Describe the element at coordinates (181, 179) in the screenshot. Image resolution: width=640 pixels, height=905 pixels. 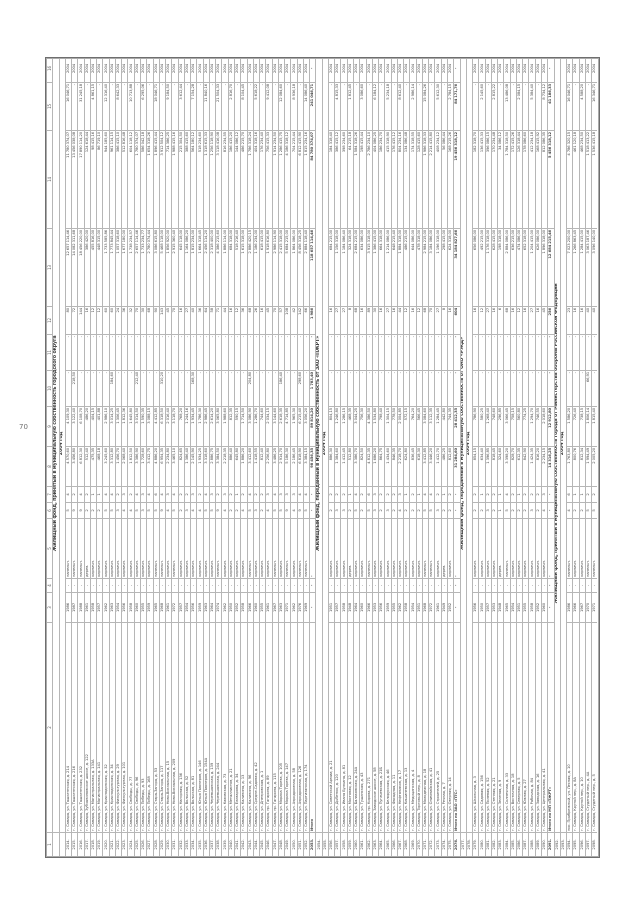
I see `table-cell: 215 304,50` at that location.